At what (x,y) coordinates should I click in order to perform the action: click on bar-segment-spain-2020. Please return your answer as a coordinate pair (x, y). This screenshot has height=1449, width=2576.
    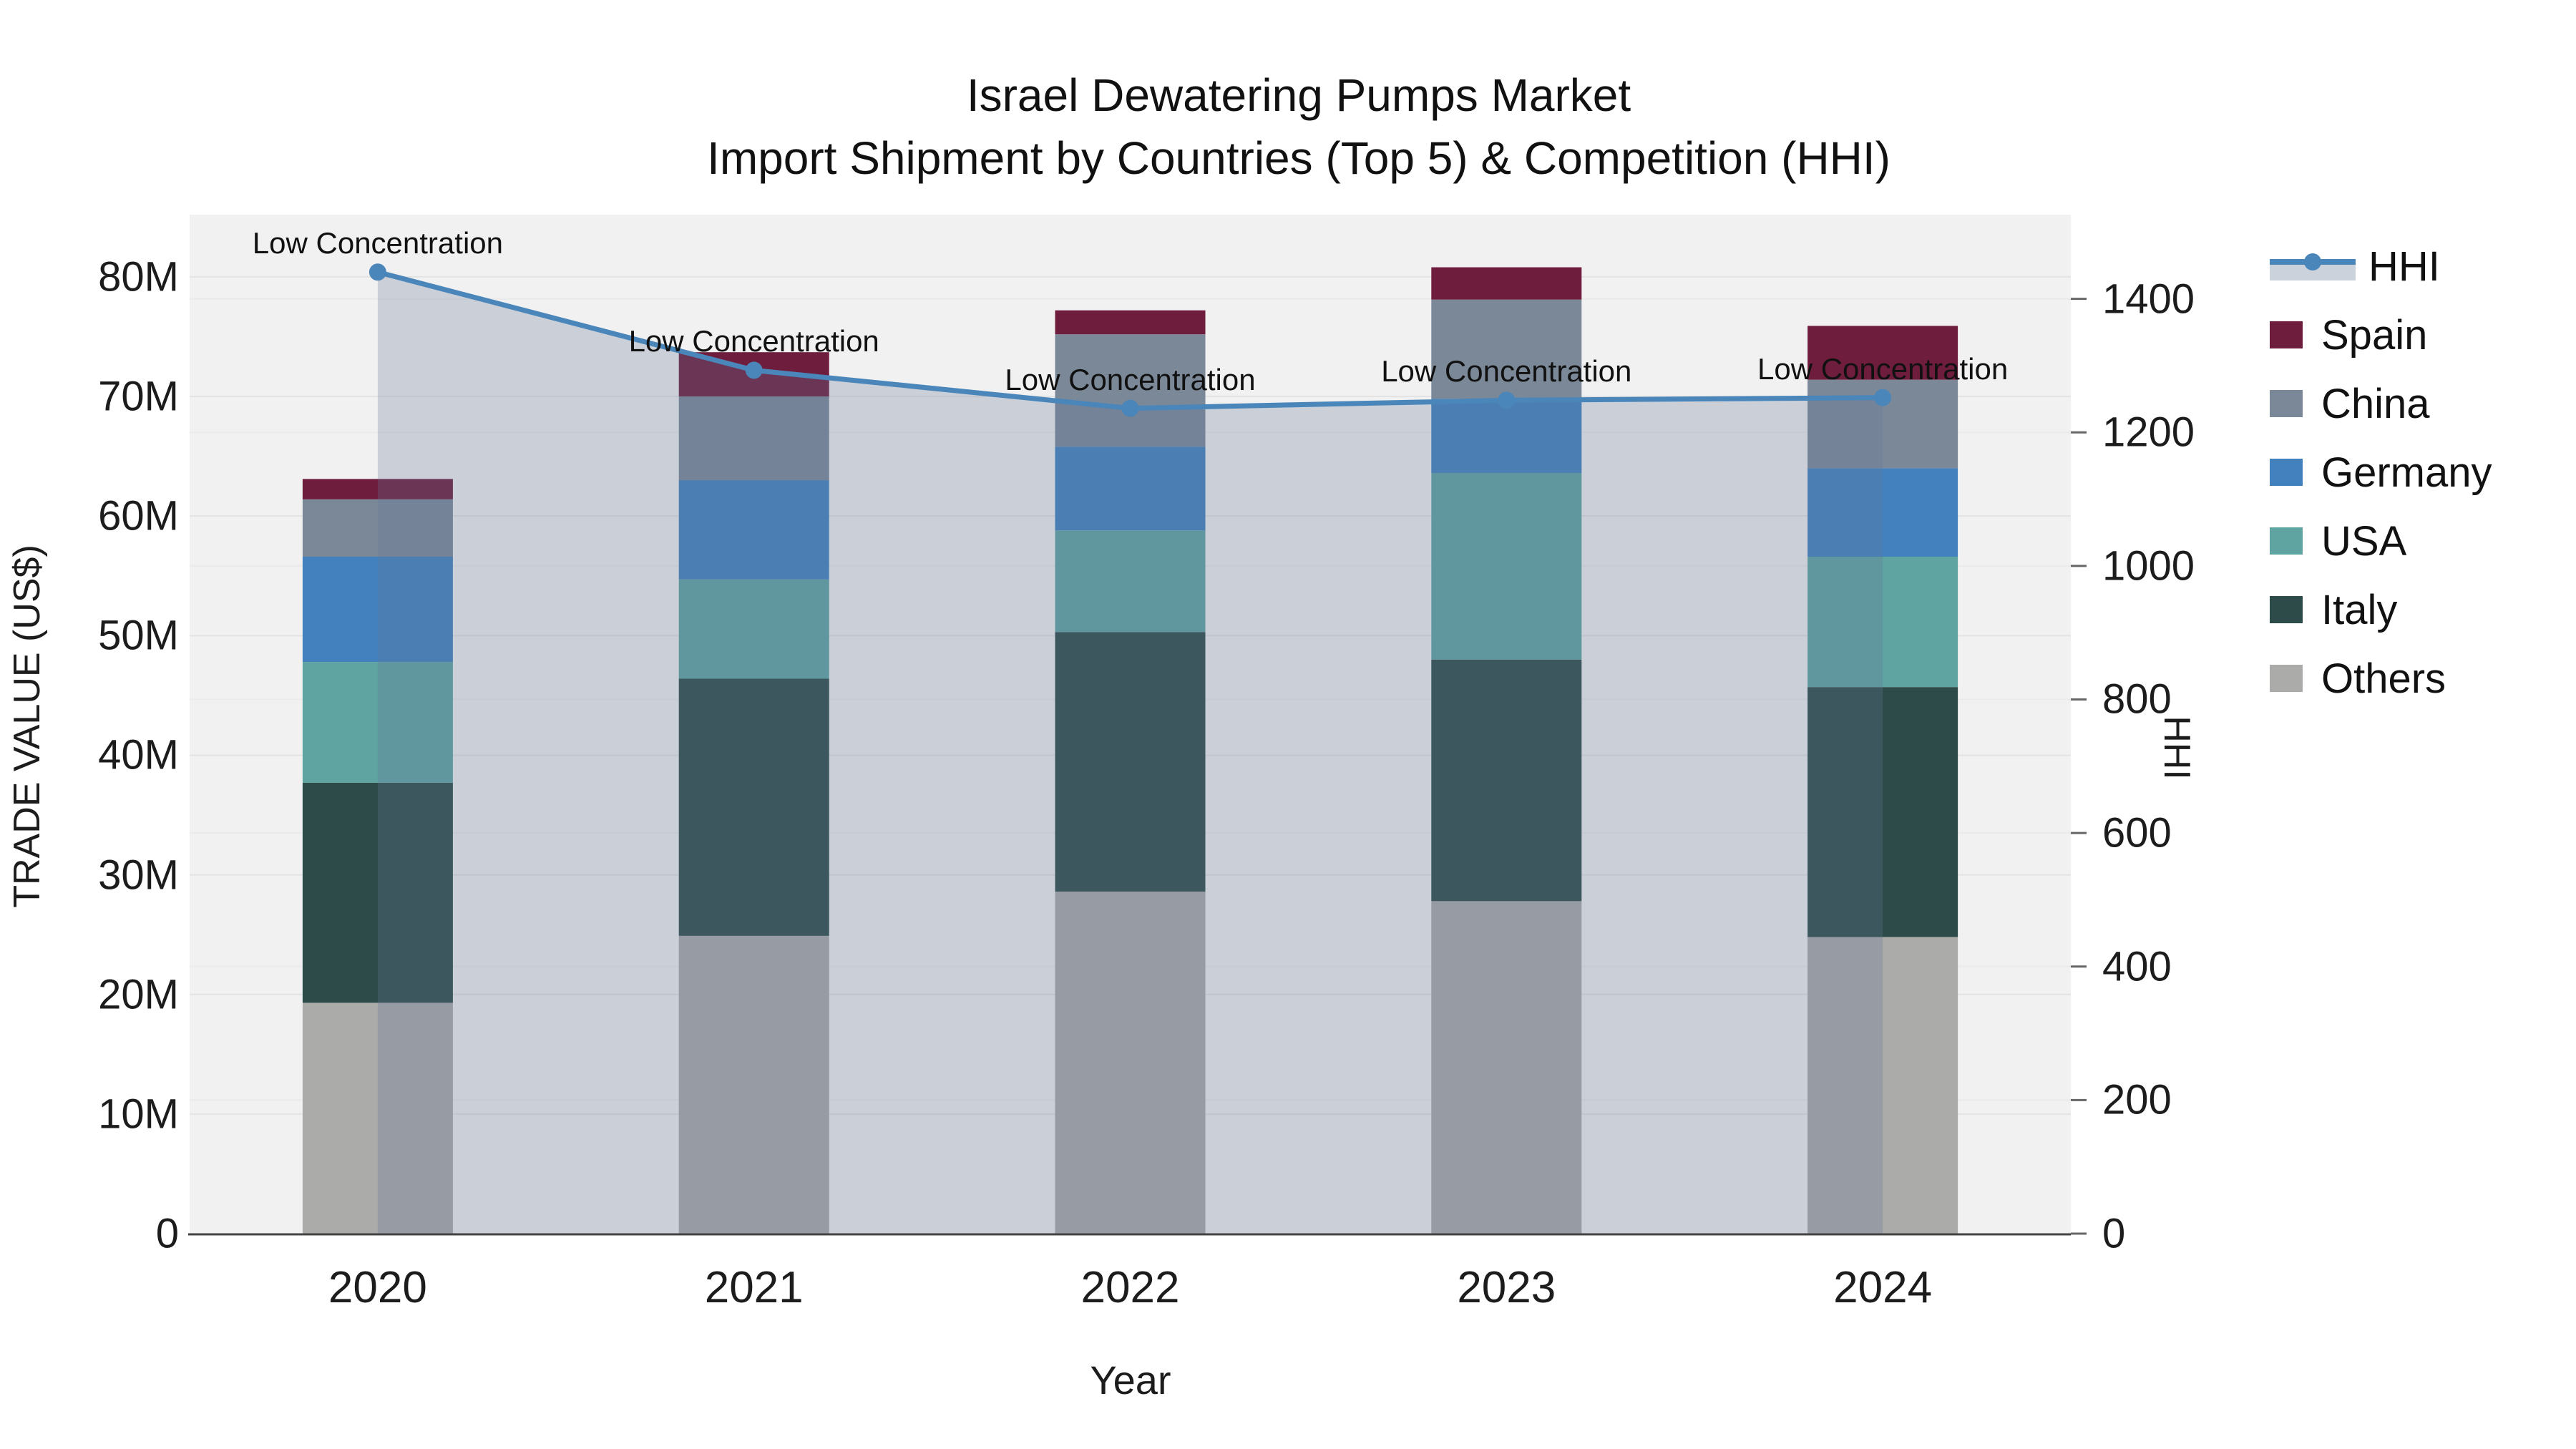
    Looking at the image, I should click on (377, 489).